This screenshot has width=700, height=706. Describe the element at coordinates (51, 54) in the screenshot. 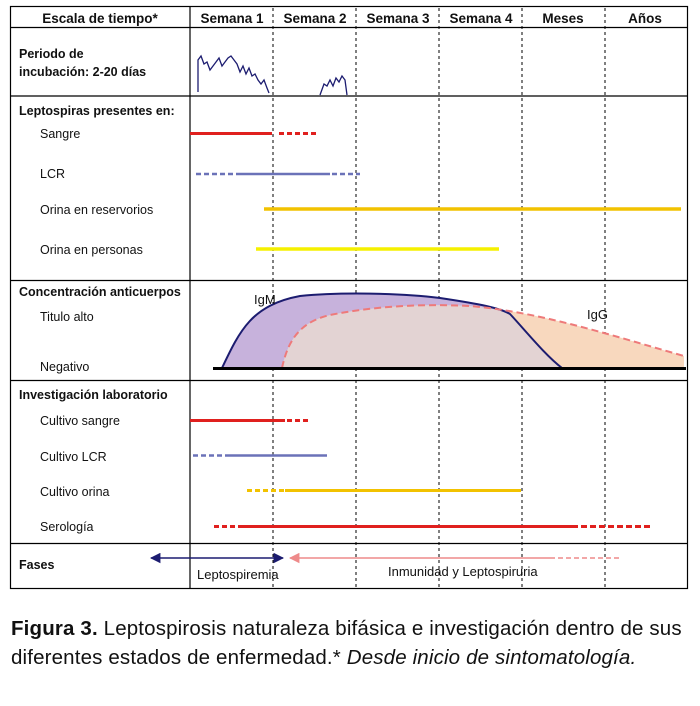

I see `incubation-label-line1: Periodo de` at that location.